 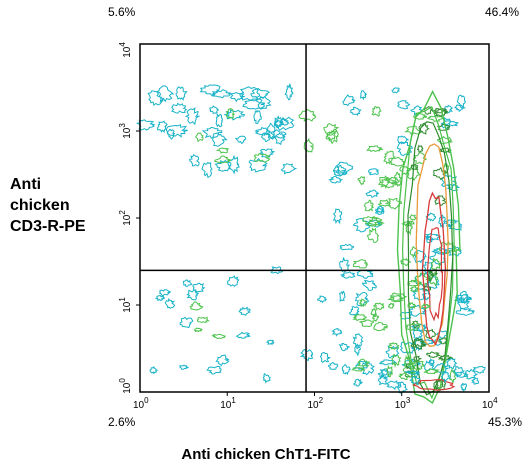 I want to click on x-tick-label: 10², so click(x=316, y=403).